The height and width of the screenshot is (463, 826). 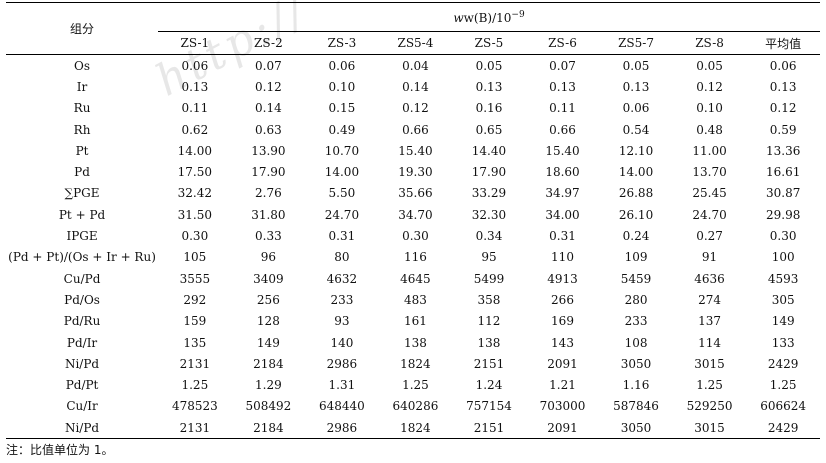 I want to click on table-cell: 16.61, so click(x=783, y=172).